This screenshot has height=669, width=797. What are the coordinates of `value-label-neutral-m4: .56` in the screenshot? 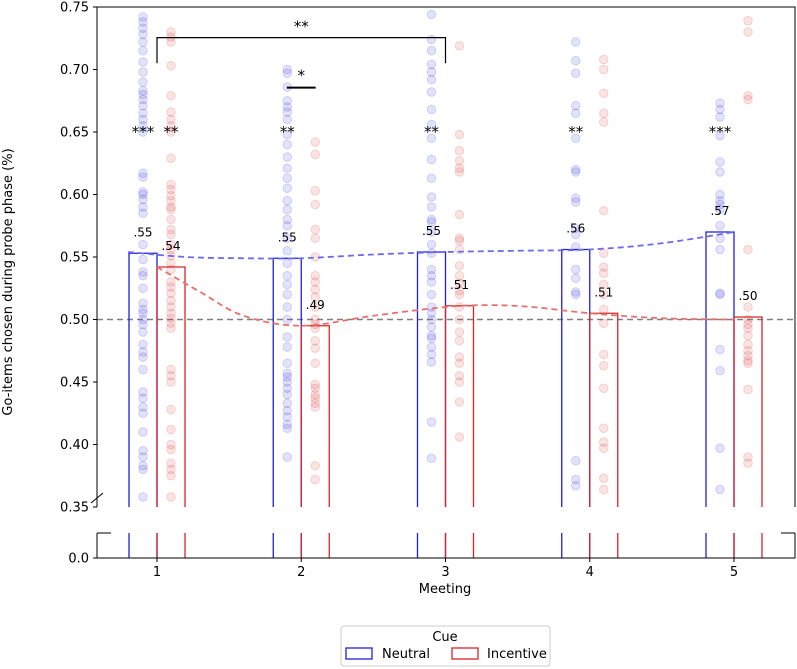 It's located at (575, 229).